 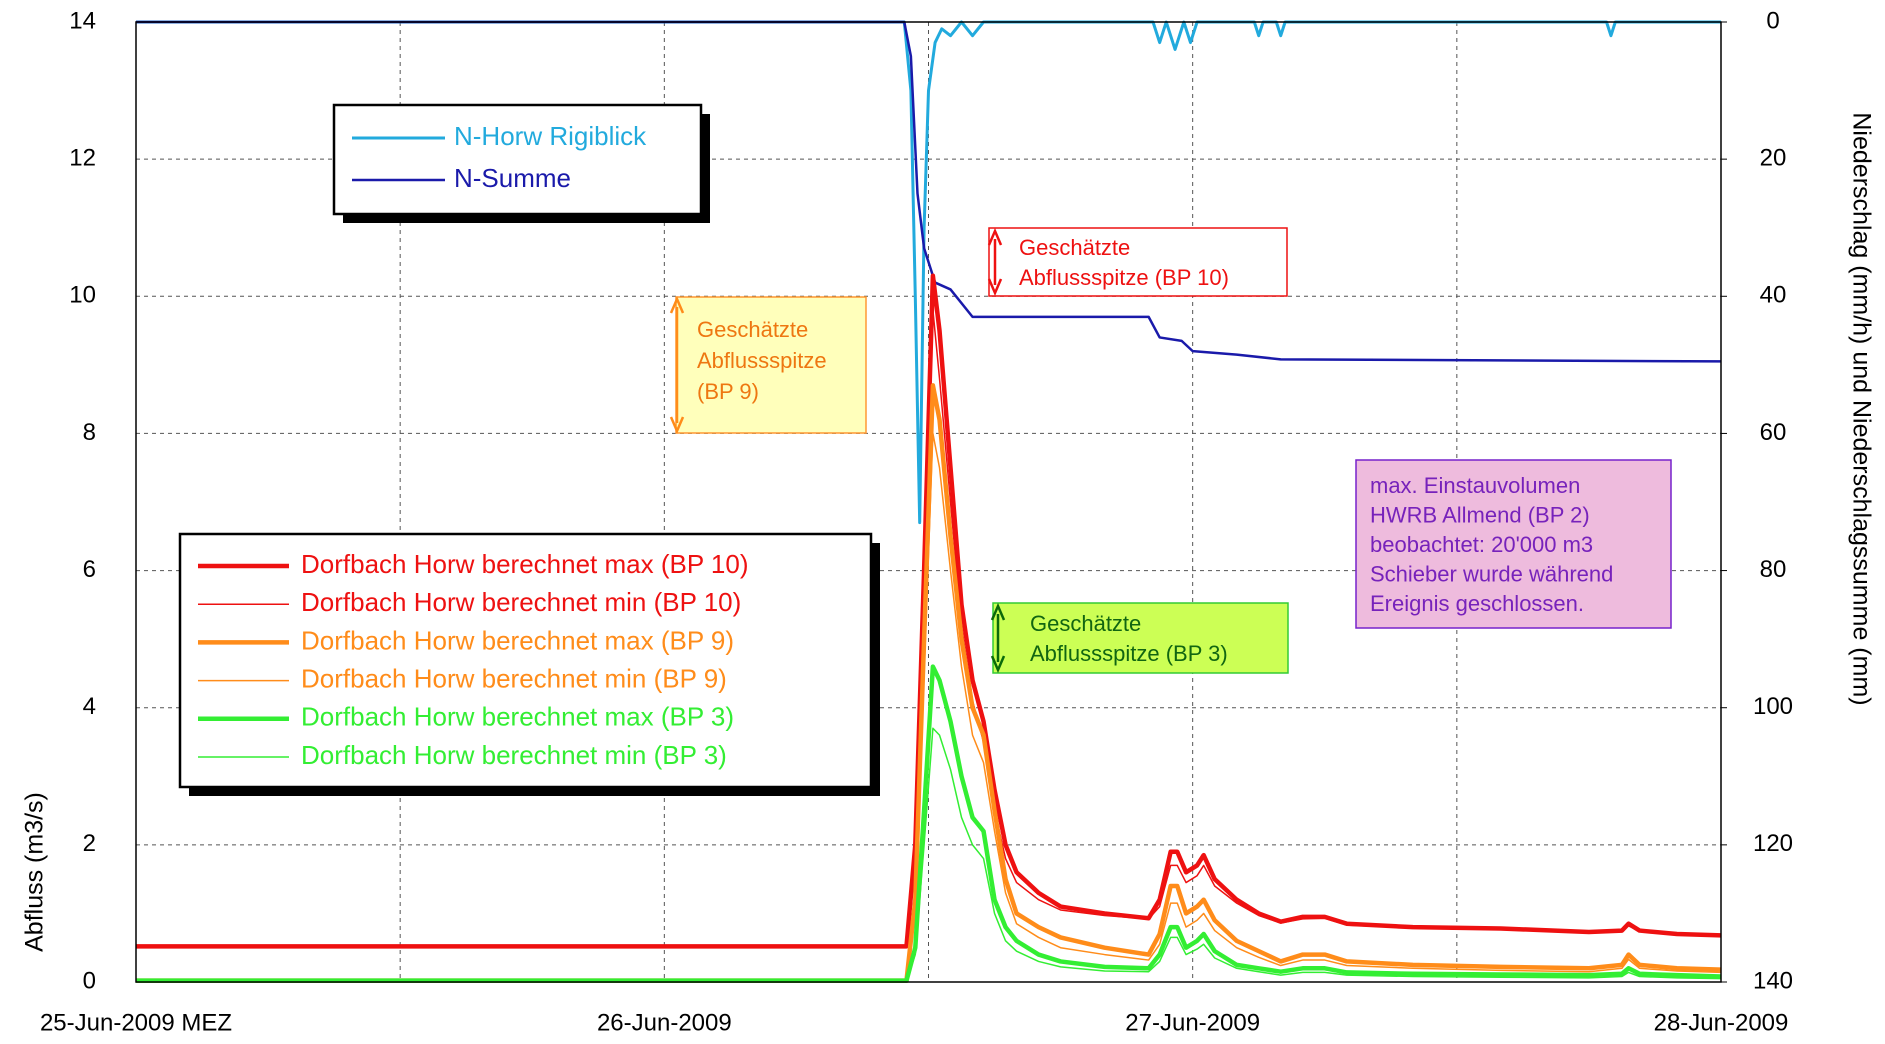 I want to click on legend-label: Dorfbach Horw berechnet min (BP 10), so click(x=521, y=602).